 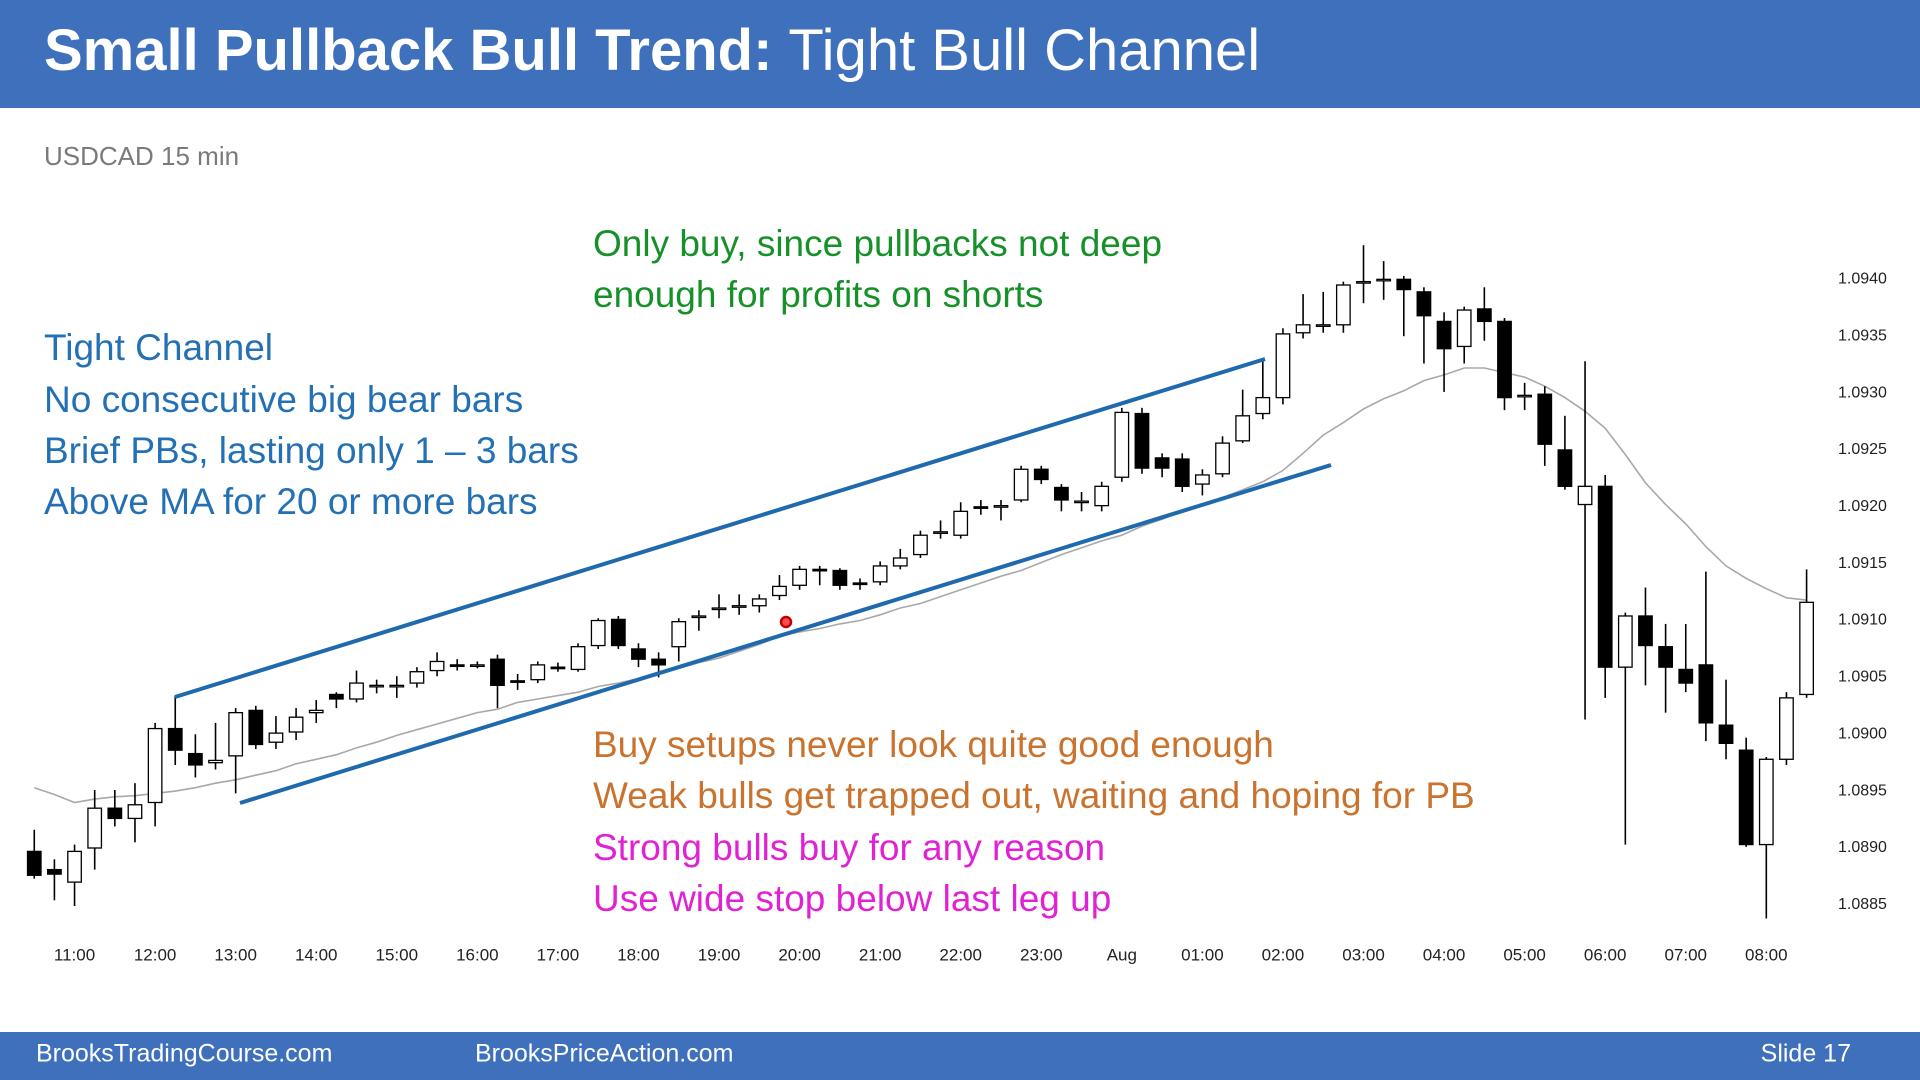 What do you see at coordinates (158, 347) in the screenshot?
I see `annotation: Tight Channel` at bounding box center [158, 347].